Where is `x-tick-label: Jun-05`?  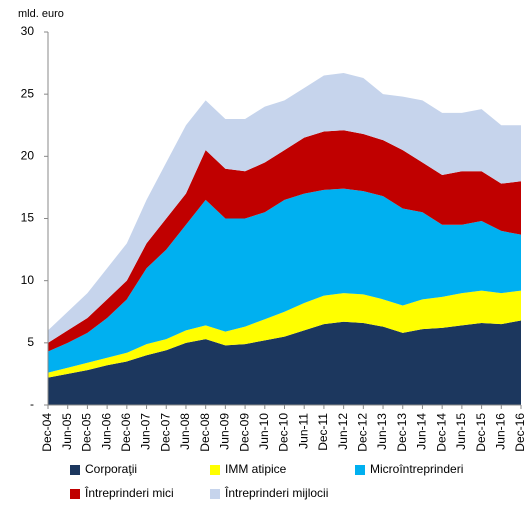 x-tick-label: Jun-05 is located at coordinates (67, 431).